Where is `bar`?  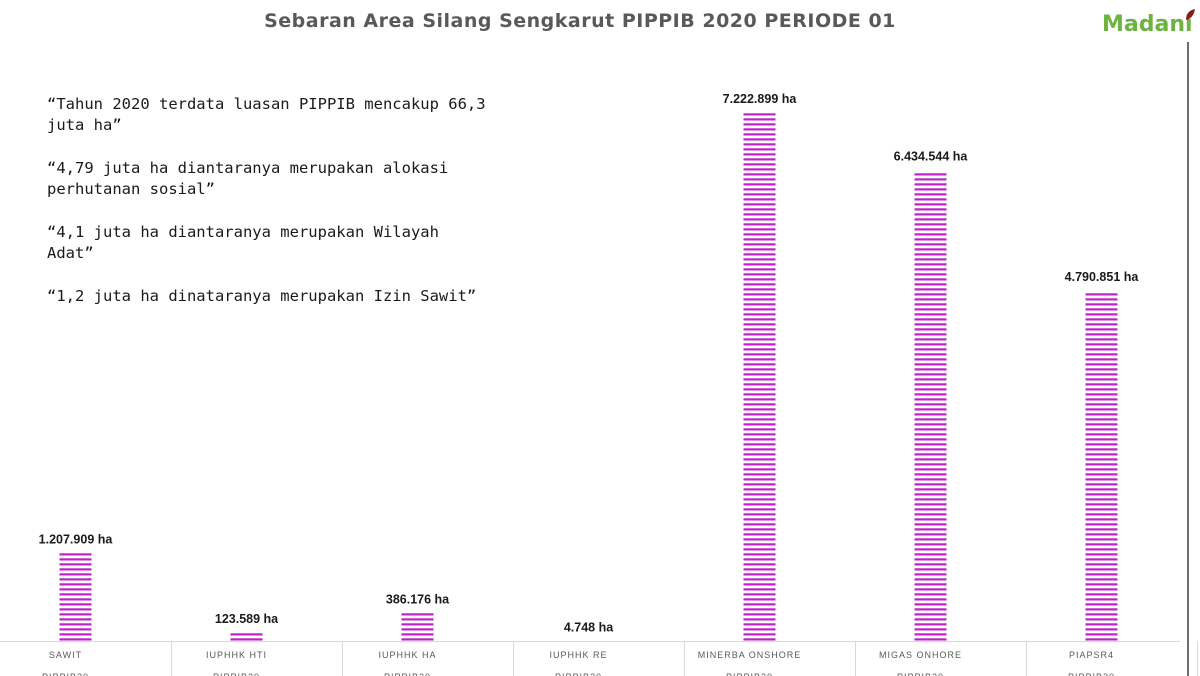 bar is located at coordinates (1101, 465).